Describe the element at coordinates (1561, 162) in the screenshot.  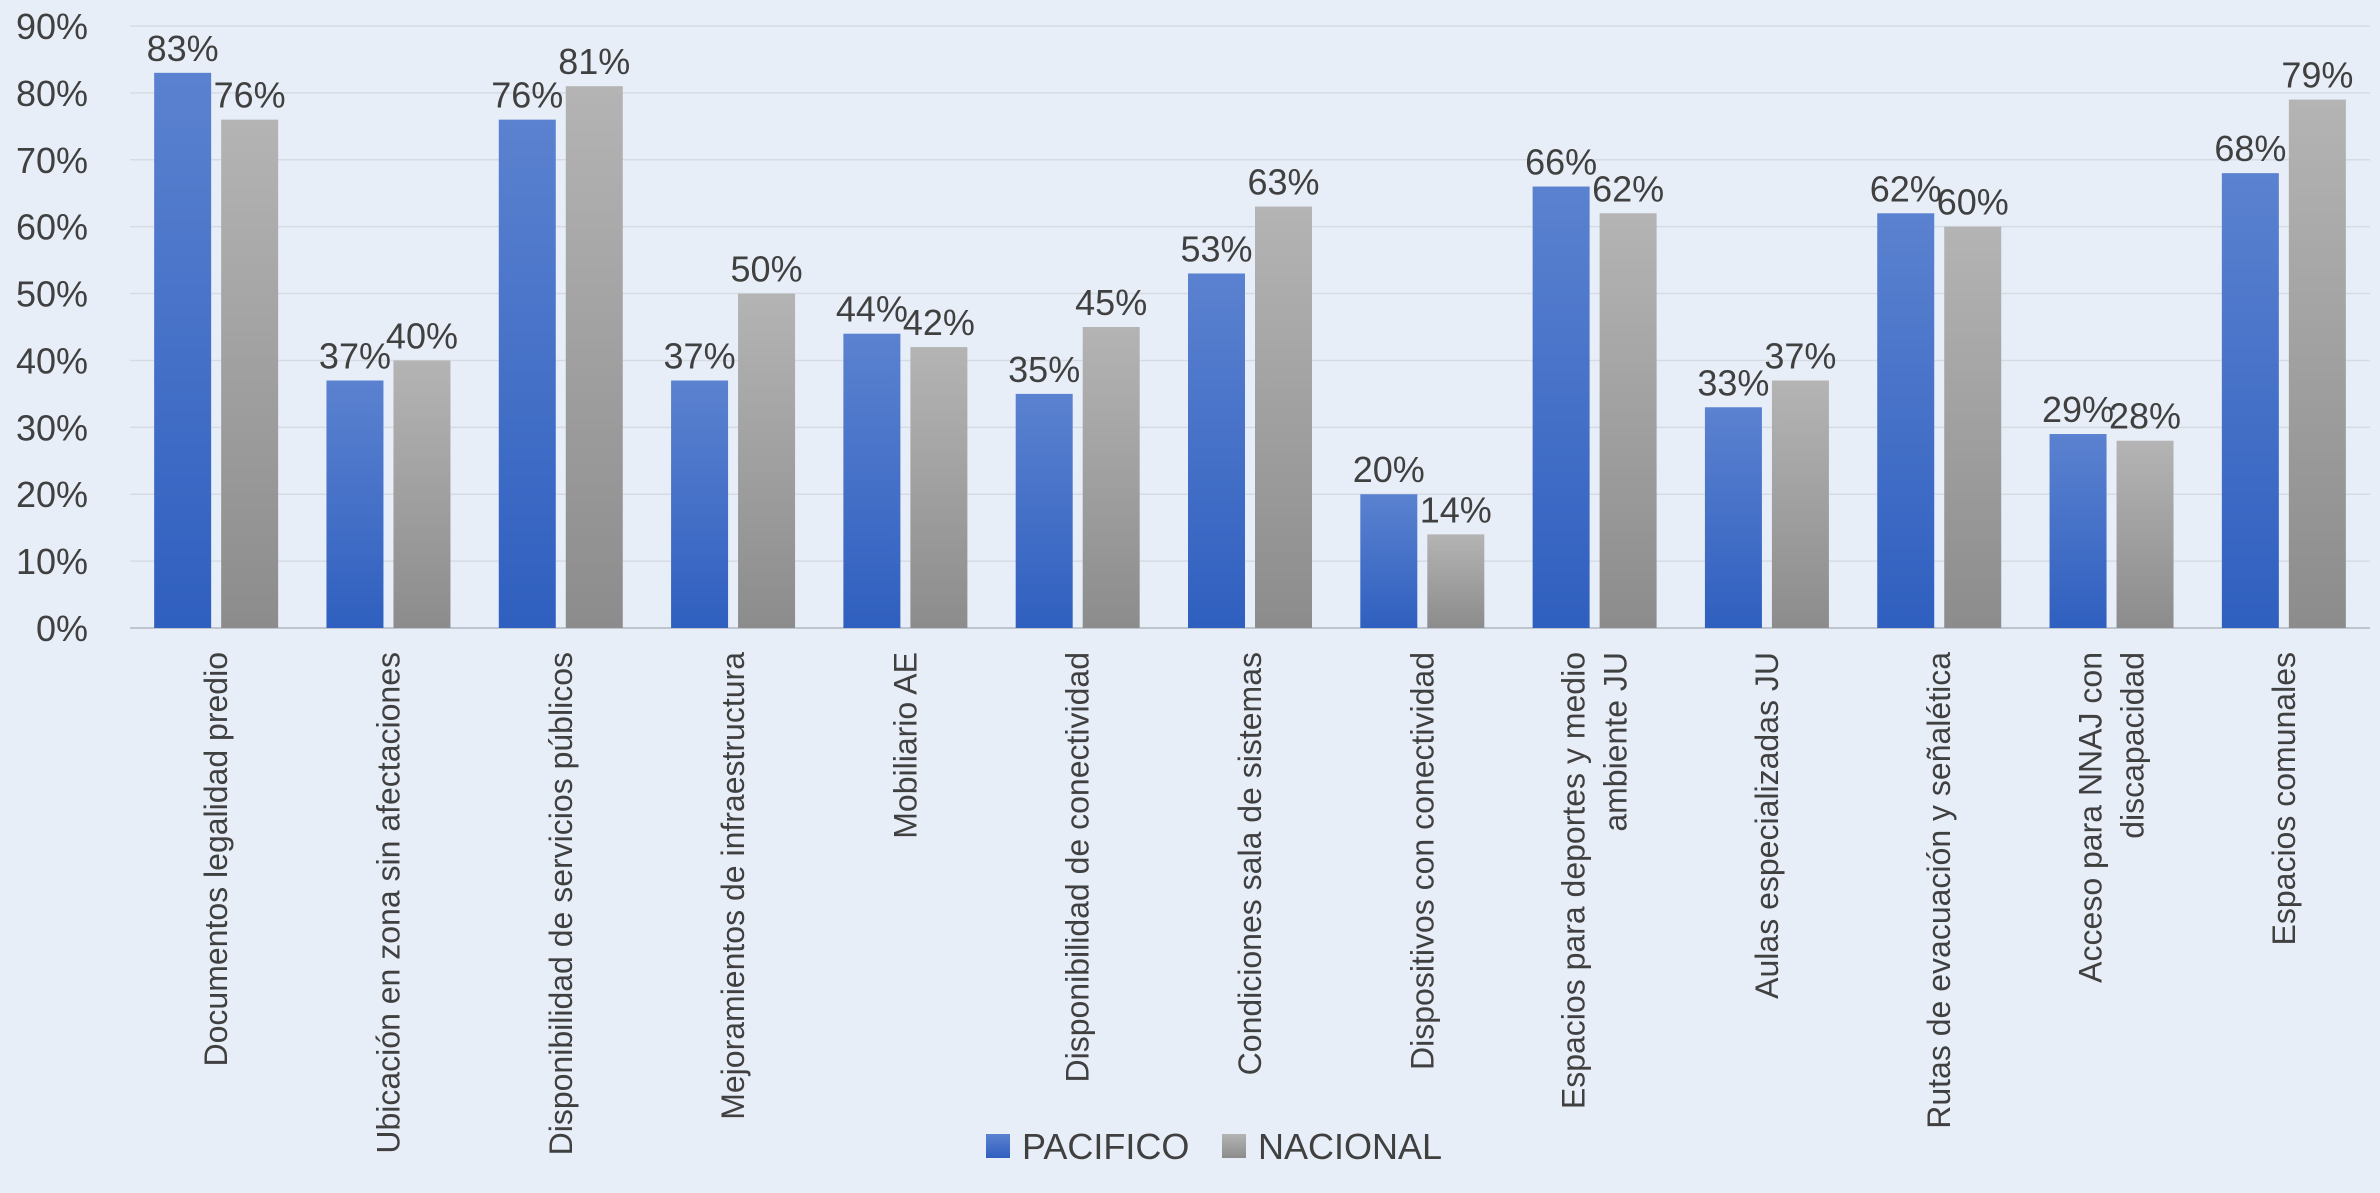
I see `data-label: 66%` at that location.